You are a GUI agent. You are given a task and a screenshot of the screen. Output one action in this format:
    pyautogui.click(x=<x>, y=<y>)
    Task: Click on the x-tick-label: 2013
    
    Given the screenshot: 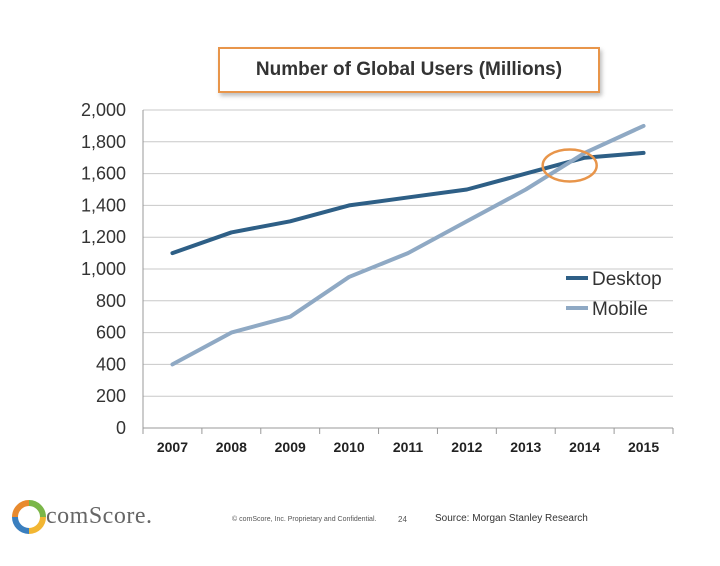 What is the action you would take?
    pyautogui.click(x=525, y=447)
    